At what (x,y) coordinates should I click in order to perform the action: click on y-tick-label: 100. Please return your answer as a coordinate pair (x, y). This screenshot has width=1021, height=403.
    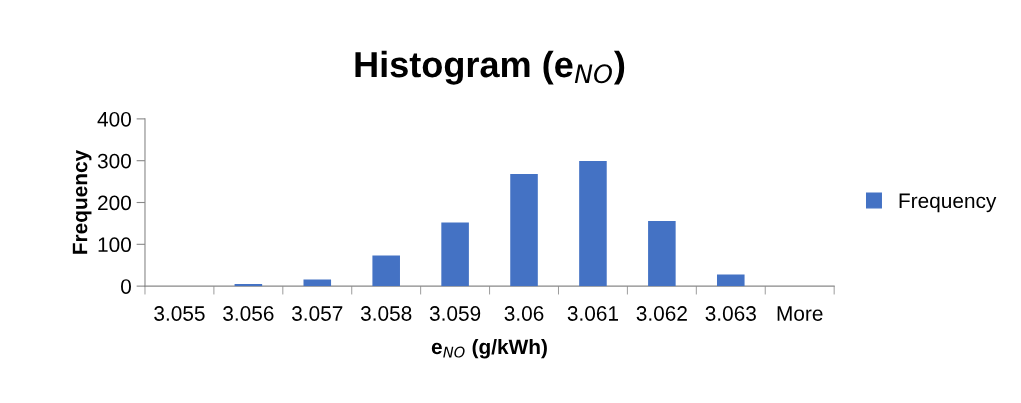
    Looking at the image, I should click on (114, 245).